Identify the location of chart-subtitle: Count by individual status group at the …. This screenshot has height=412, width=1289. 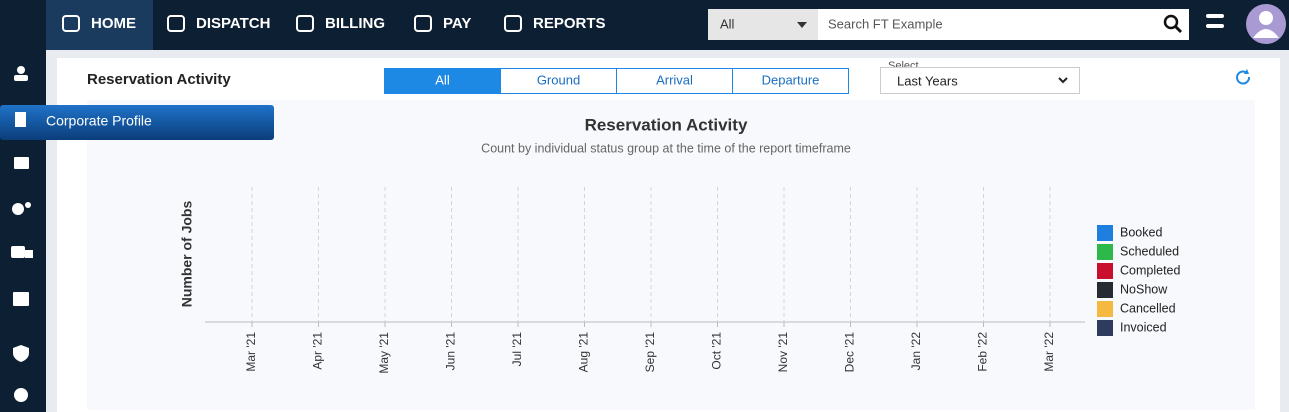
(666, 148).